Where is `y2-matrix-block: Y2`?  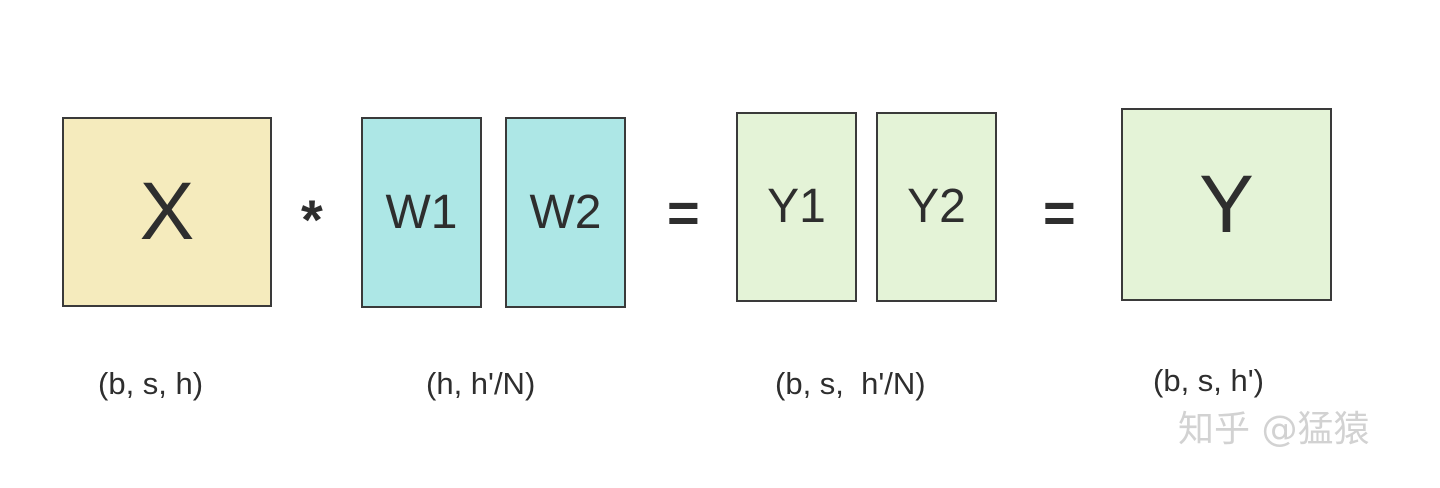
y2-matrix-block: Y2 is located at coordinates (936, 207).